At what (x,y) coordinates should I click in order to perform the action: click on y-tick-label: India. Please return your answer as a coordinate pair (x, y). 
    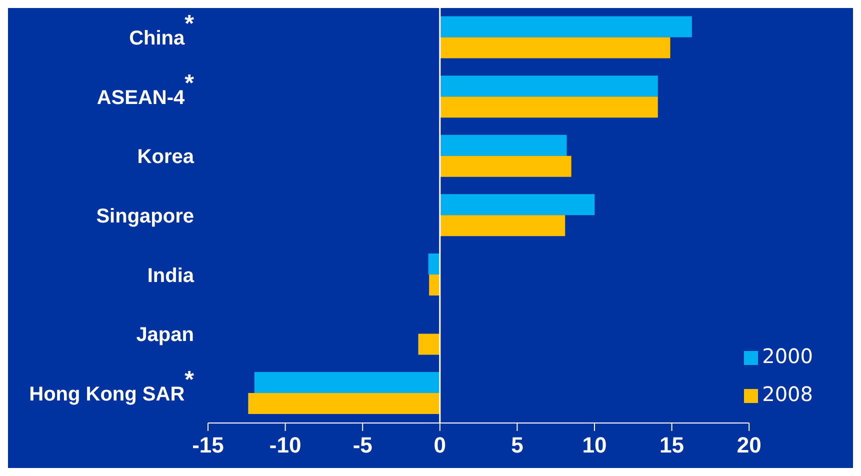
    Looking at the image, I should click on (171, 275).